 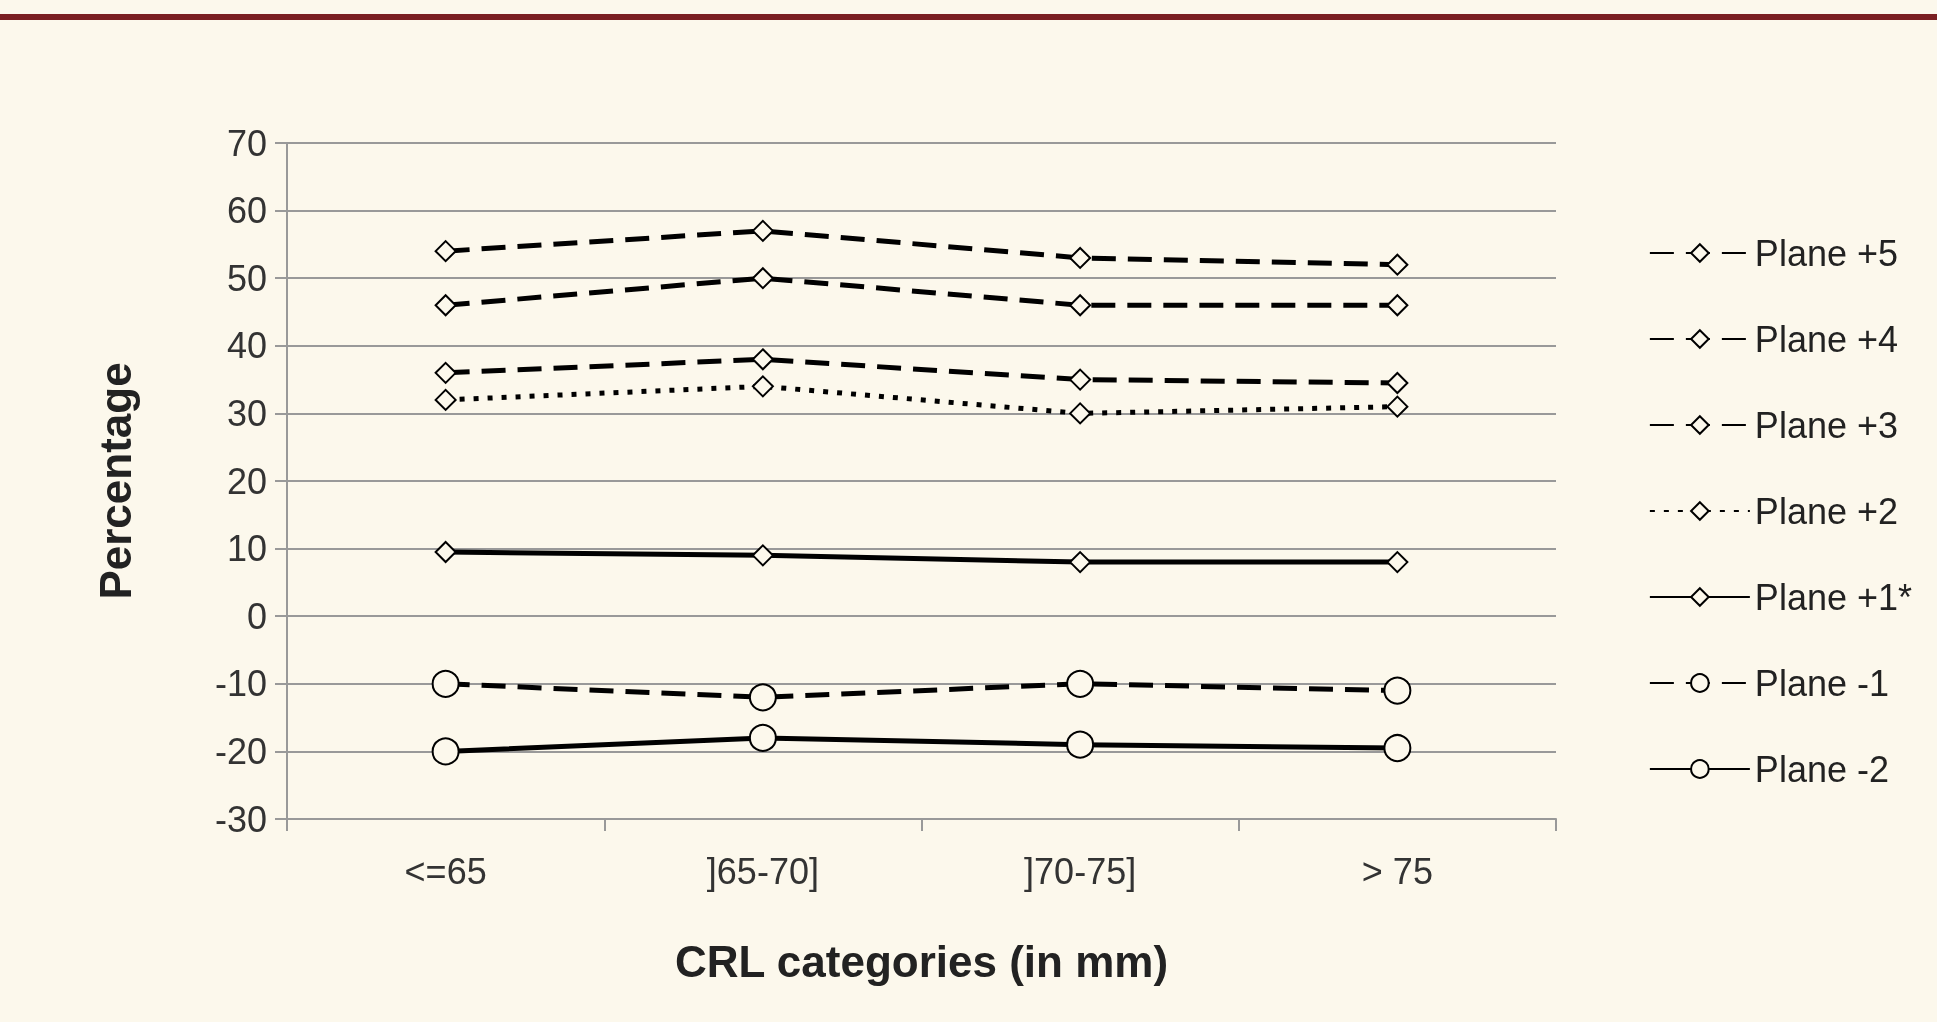 I want to click on legend-label: Plane -2, so click(x=1821, y=769).